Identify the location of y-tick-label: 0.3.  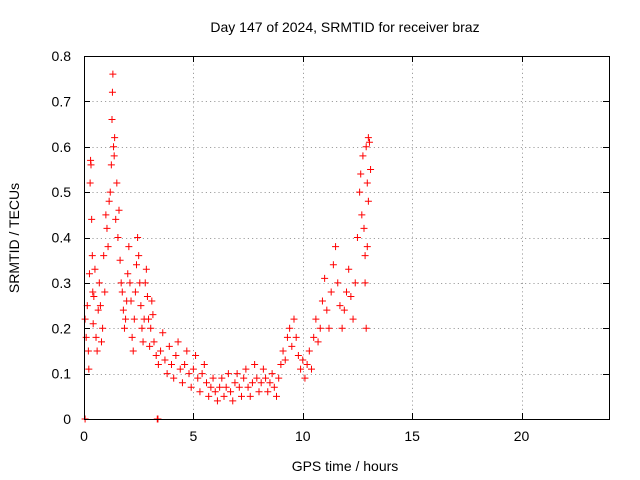
(62, 283).